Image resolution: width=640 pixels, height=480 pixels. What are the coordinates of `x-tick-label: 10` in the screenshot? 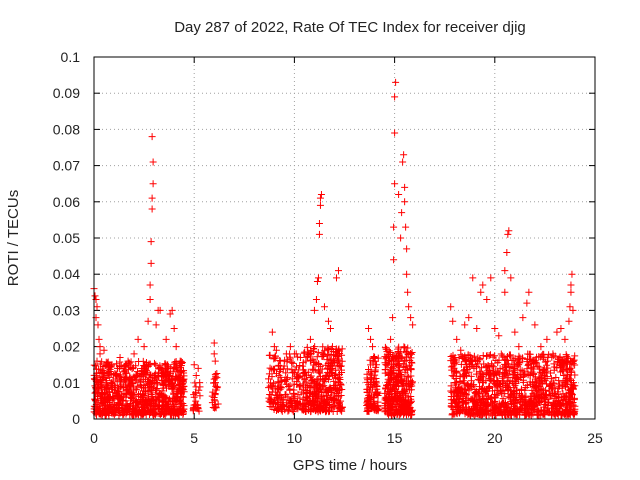 It's located at (295, 438).